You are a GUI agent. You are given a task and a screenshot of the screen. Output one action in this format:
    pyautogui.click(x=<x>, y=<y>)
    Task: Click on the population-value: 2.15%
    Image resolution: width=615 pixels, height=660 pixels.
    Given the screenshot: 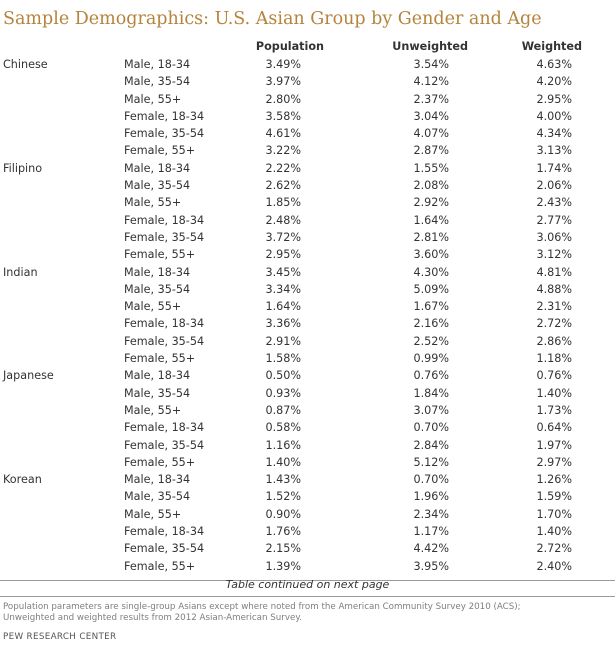 What is the action you would take?
    pyautogui.click(x=283, y=549)
    